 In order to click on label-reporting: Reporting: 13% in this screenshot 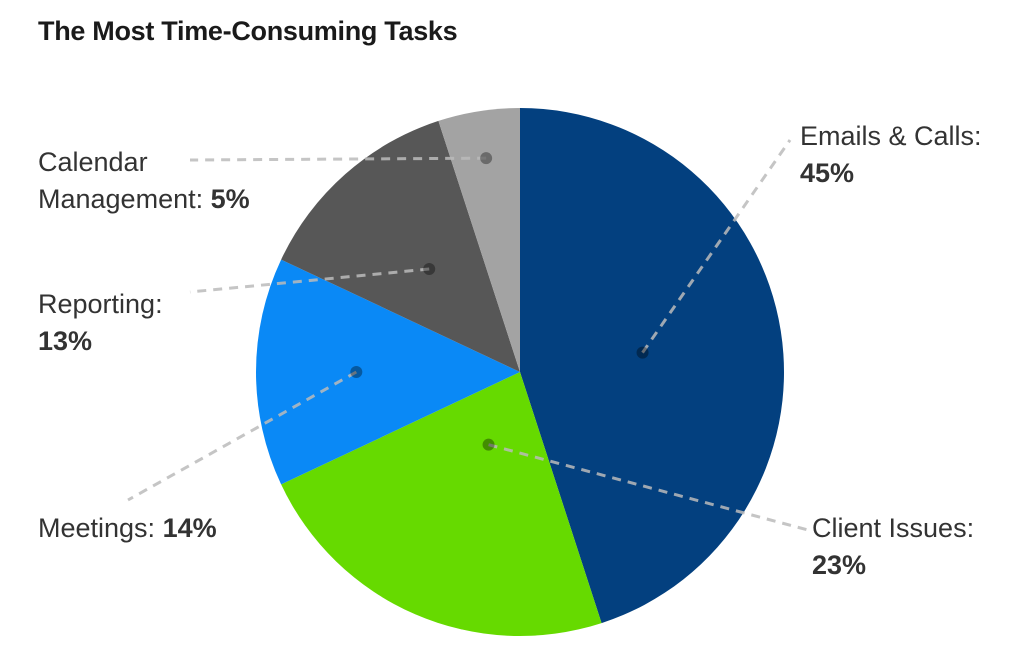, I will do `click(100, 323)`.